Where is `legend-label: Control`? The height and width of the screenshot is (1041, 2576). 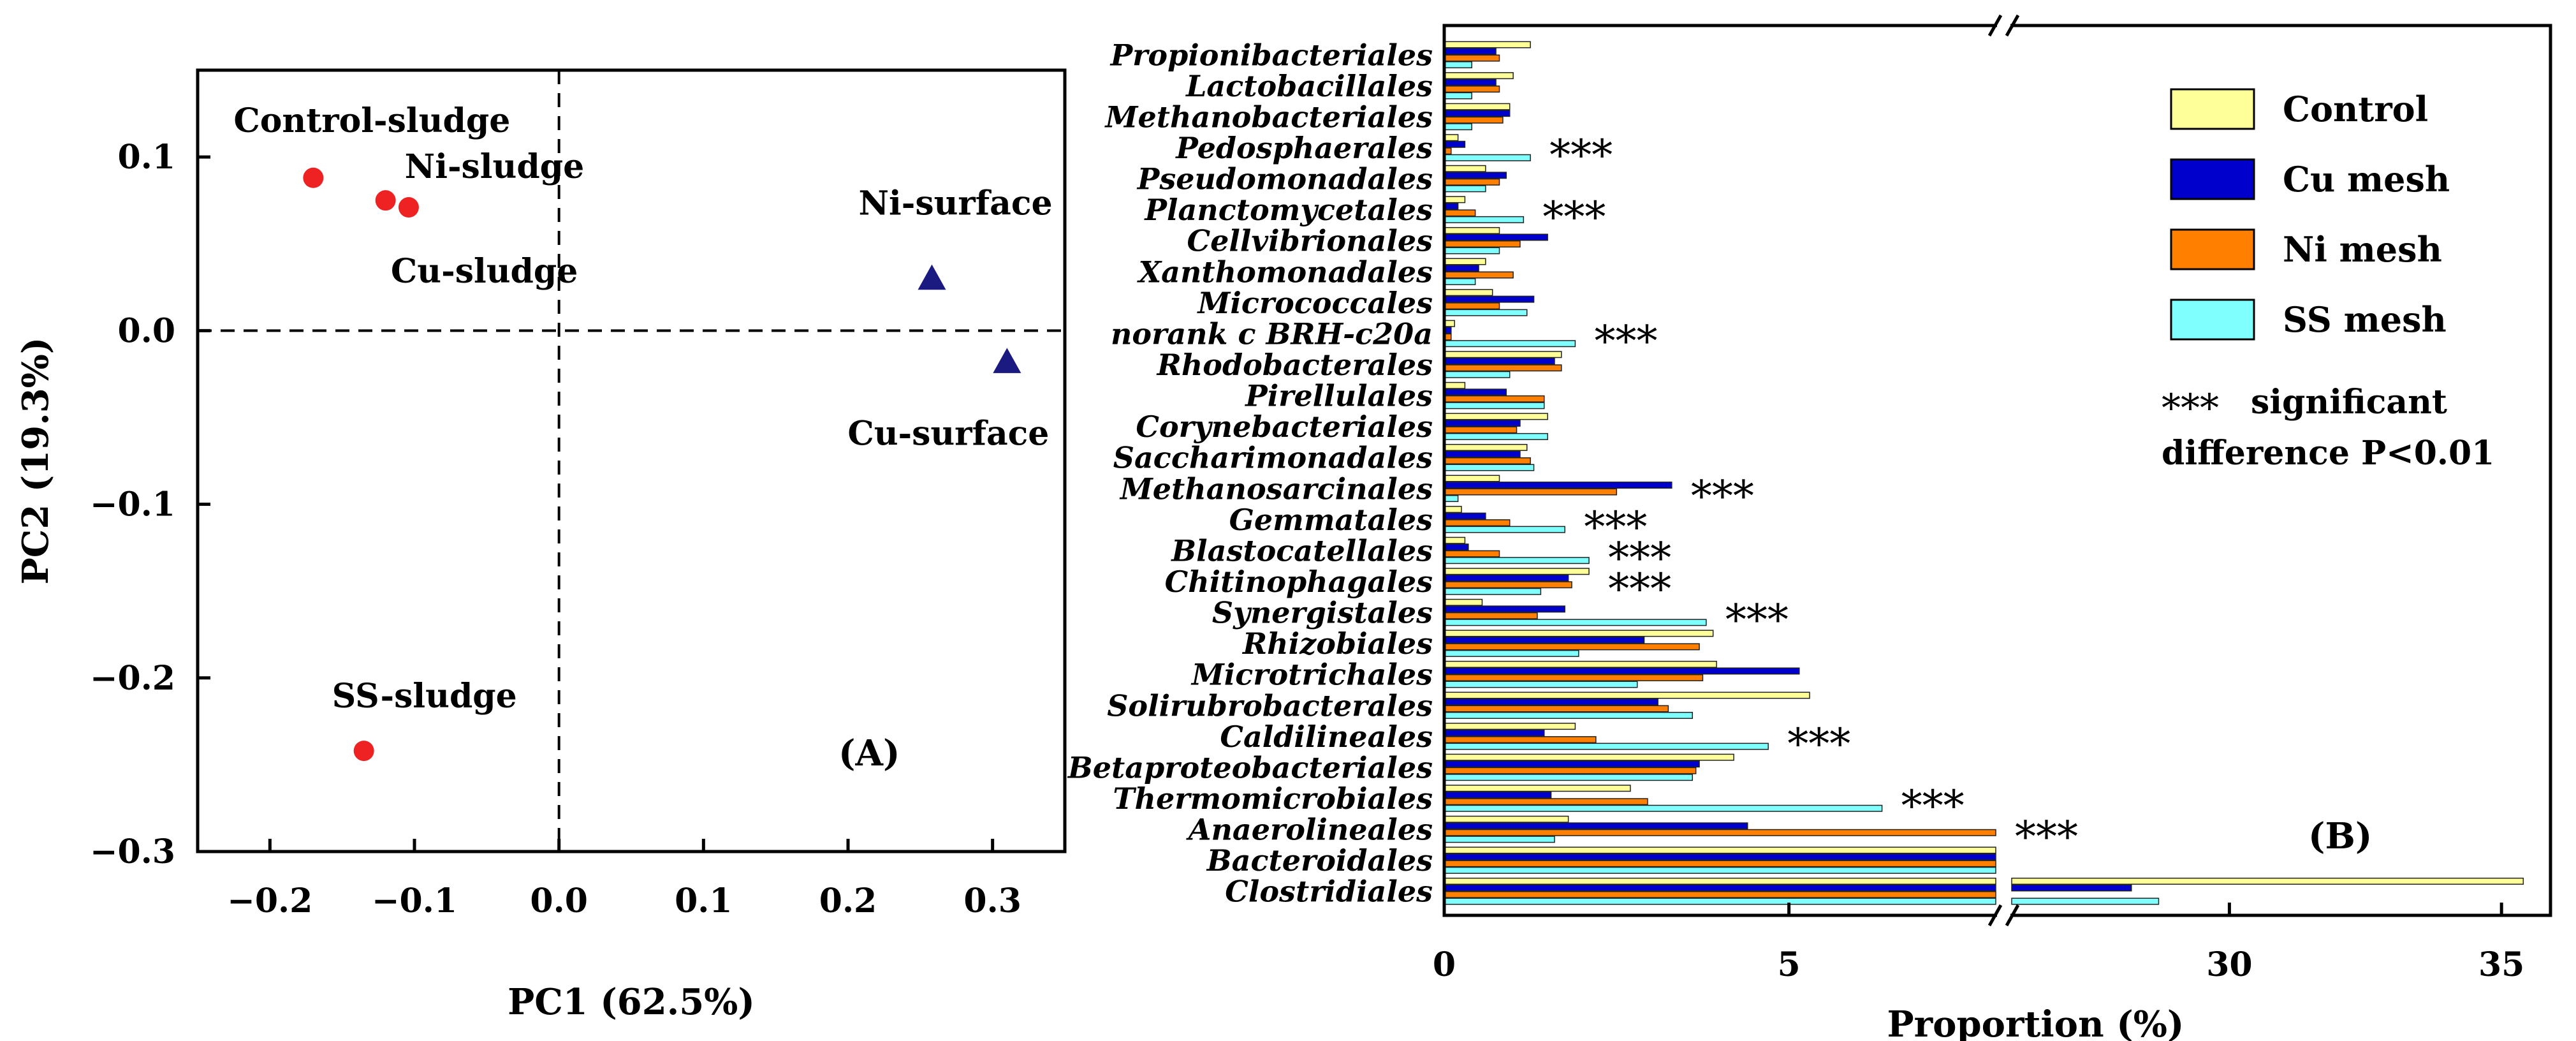
legend-label: Control is located at coordinates (2355, 109).